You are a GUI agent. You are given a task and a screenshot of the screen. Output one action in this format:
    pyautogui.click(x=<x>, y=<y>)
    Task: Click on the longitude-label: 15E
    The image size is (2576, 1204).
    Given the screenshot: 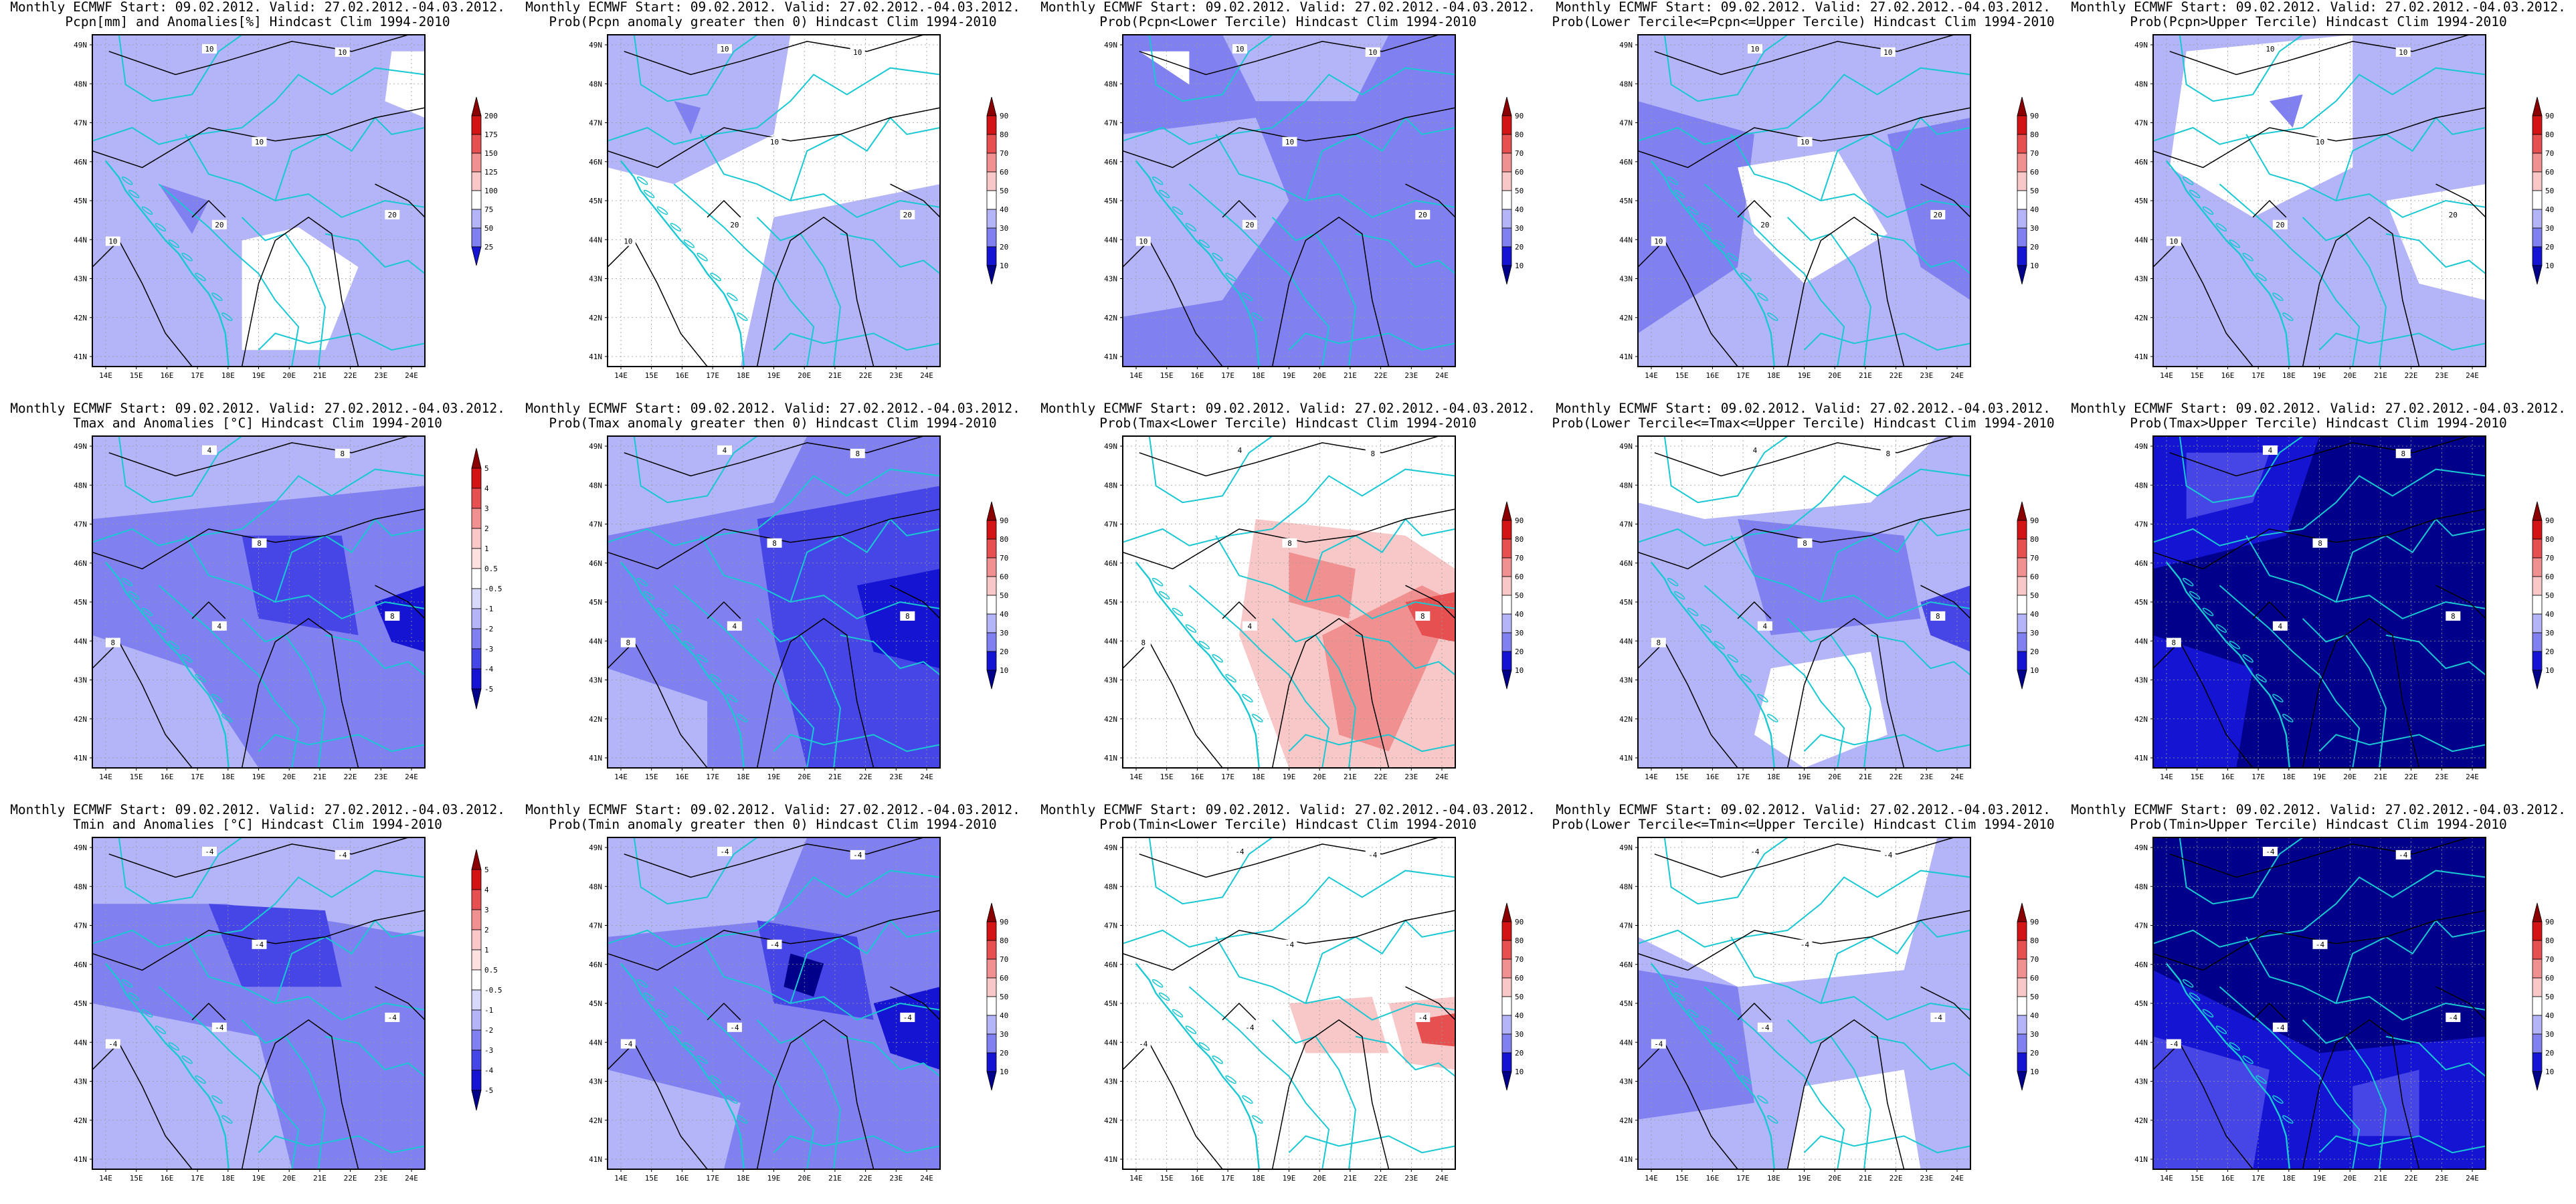 What is the action you would take?
    pyautogui.click(x=2197, y=375)
    